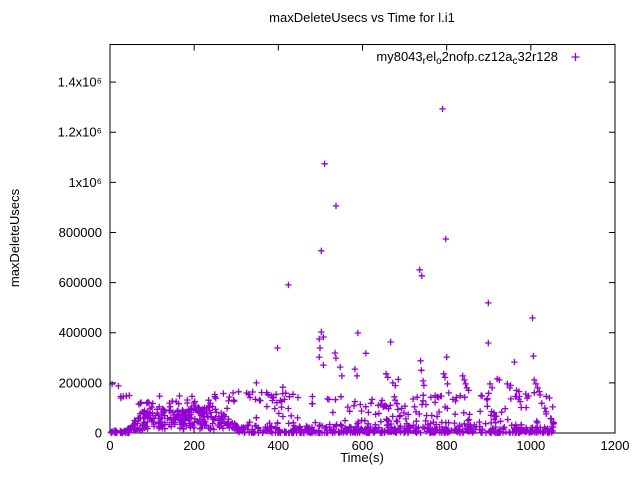 This screenshot has width=640, height=480. I want to click on legend-label-subscript: r, so click(425, 61).